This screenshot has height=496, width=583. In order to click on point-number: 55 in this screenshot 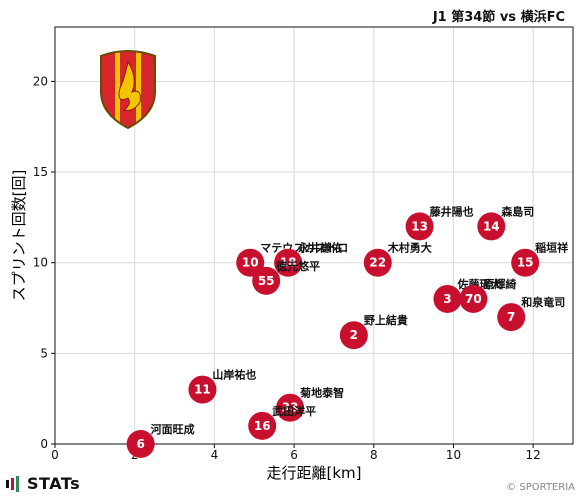, I will do `click(266, 281)`.